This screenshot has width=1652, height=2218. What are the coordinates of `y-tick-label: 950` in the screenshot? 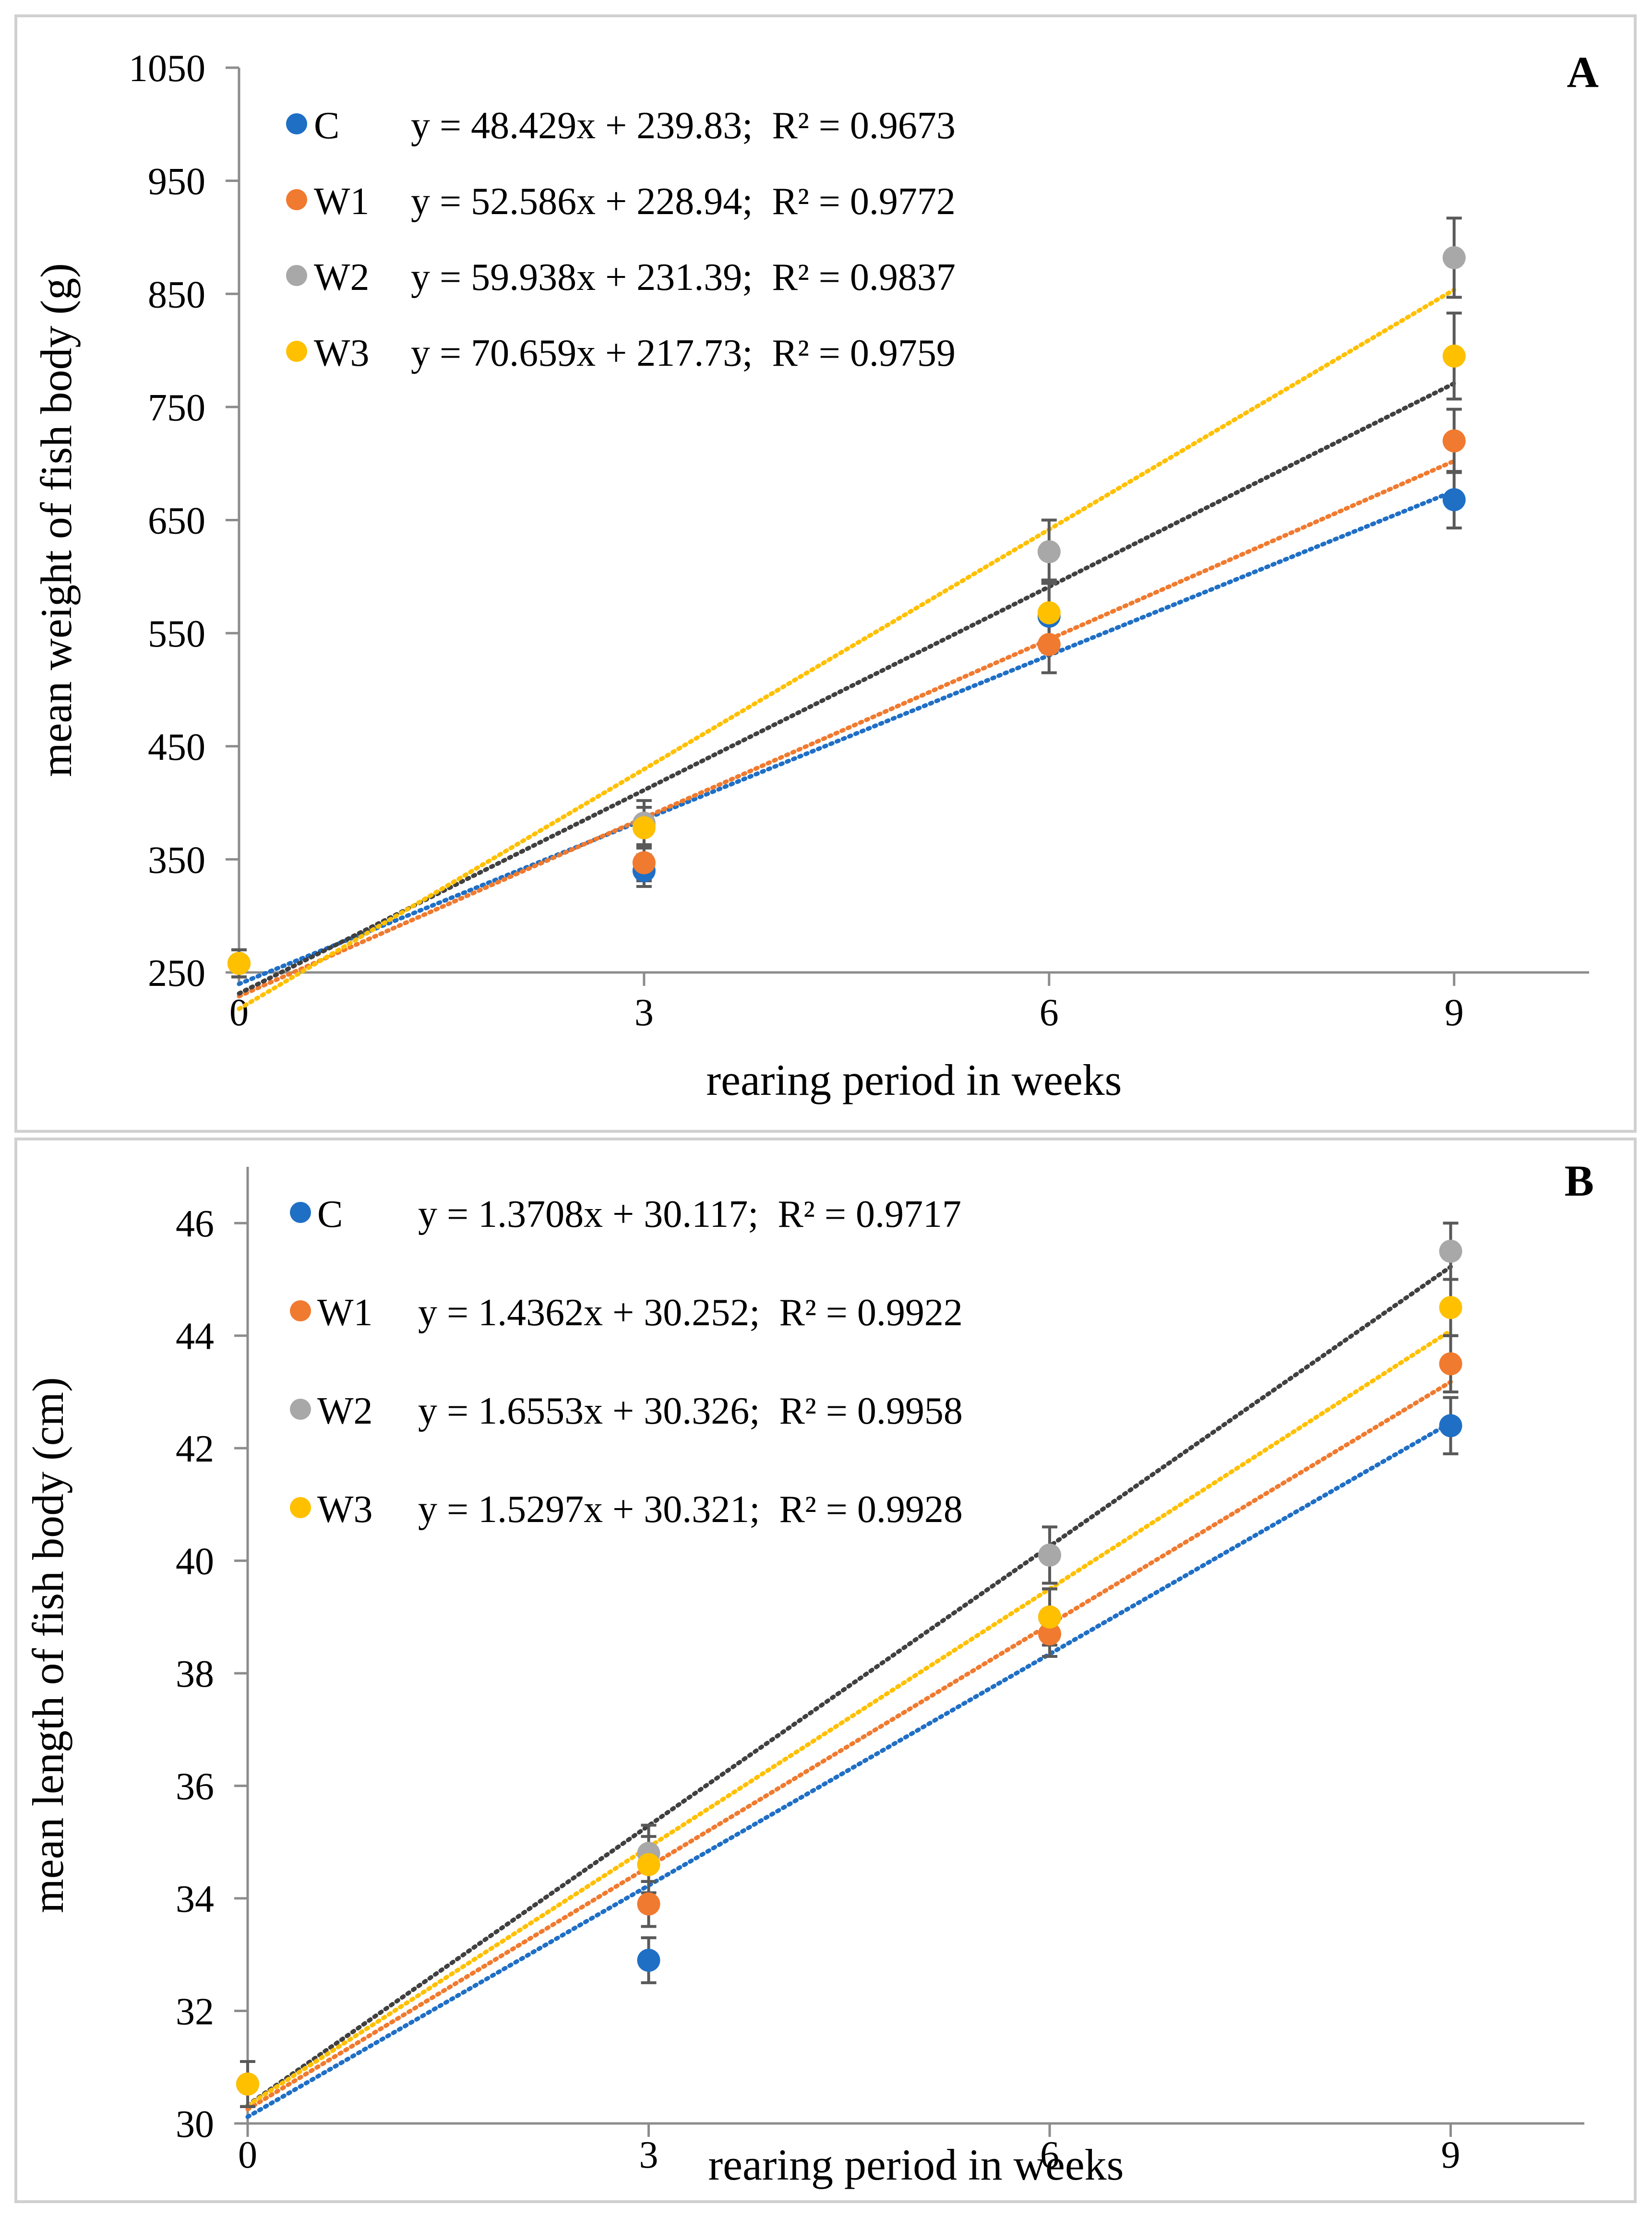 It's located at (176, 182).